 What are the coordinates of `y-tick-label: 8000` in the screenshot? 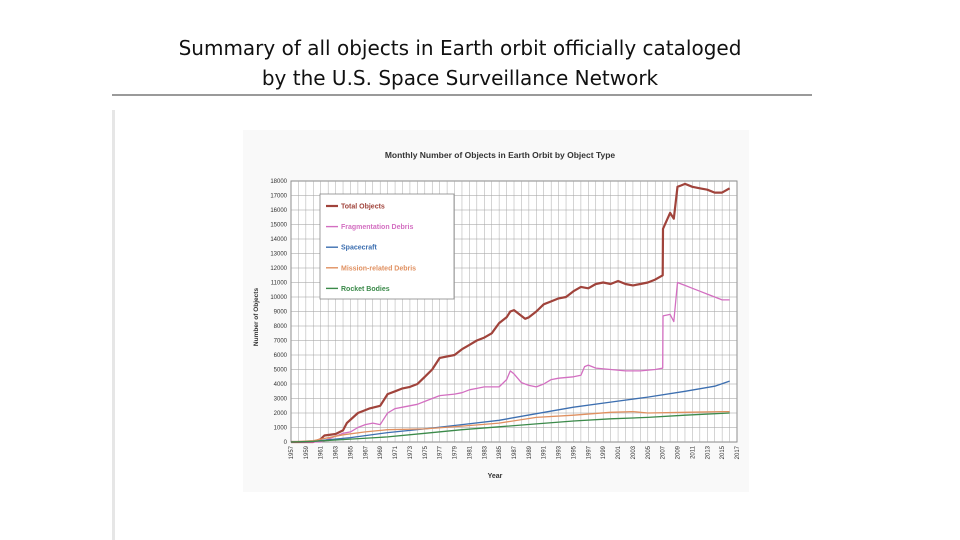 It's located at (281, 327).